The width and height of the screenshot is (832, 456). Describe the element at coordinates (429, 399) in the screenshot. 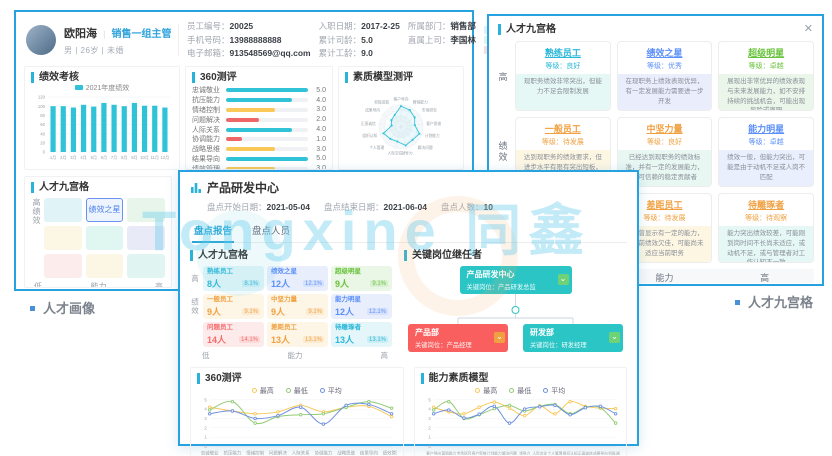

I see `svg-text: 5` at that location.